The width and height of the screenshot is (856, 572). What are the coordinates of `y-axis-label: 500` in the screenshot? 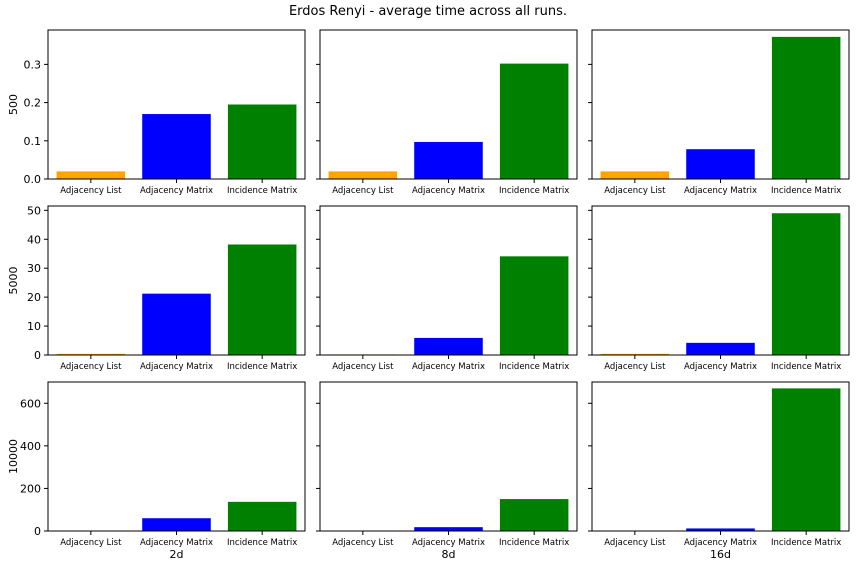 It's located at (13, 104).